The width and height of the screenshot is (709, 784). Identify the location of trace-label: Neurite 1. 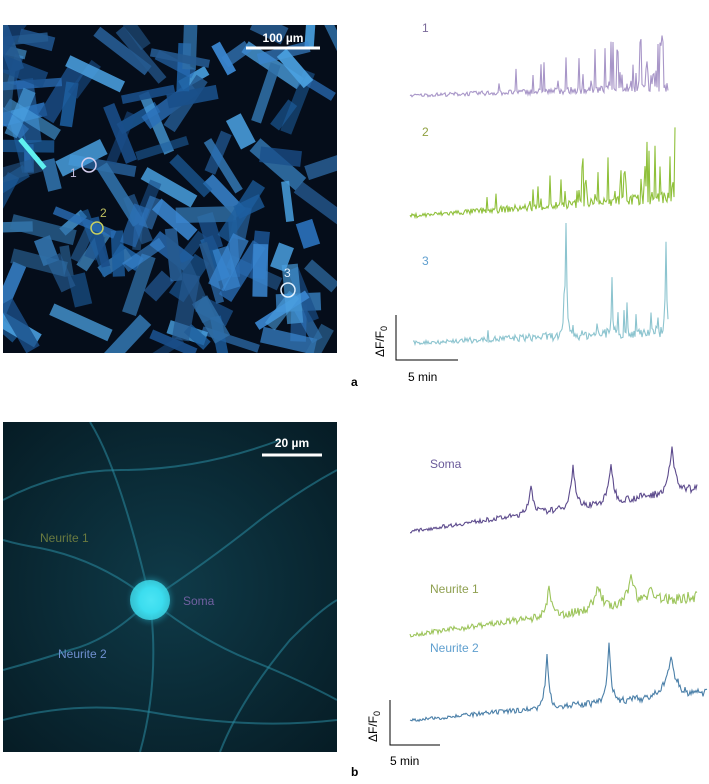
(454, 589).